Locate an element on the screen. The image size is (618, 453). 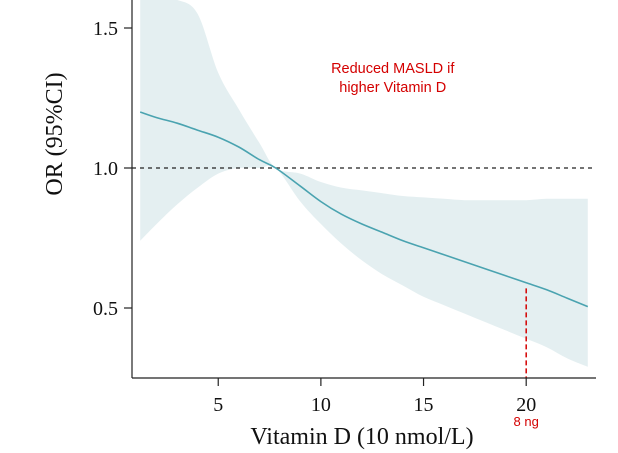
y-tick-label: 1.0 is located at coordinates (105, 169).